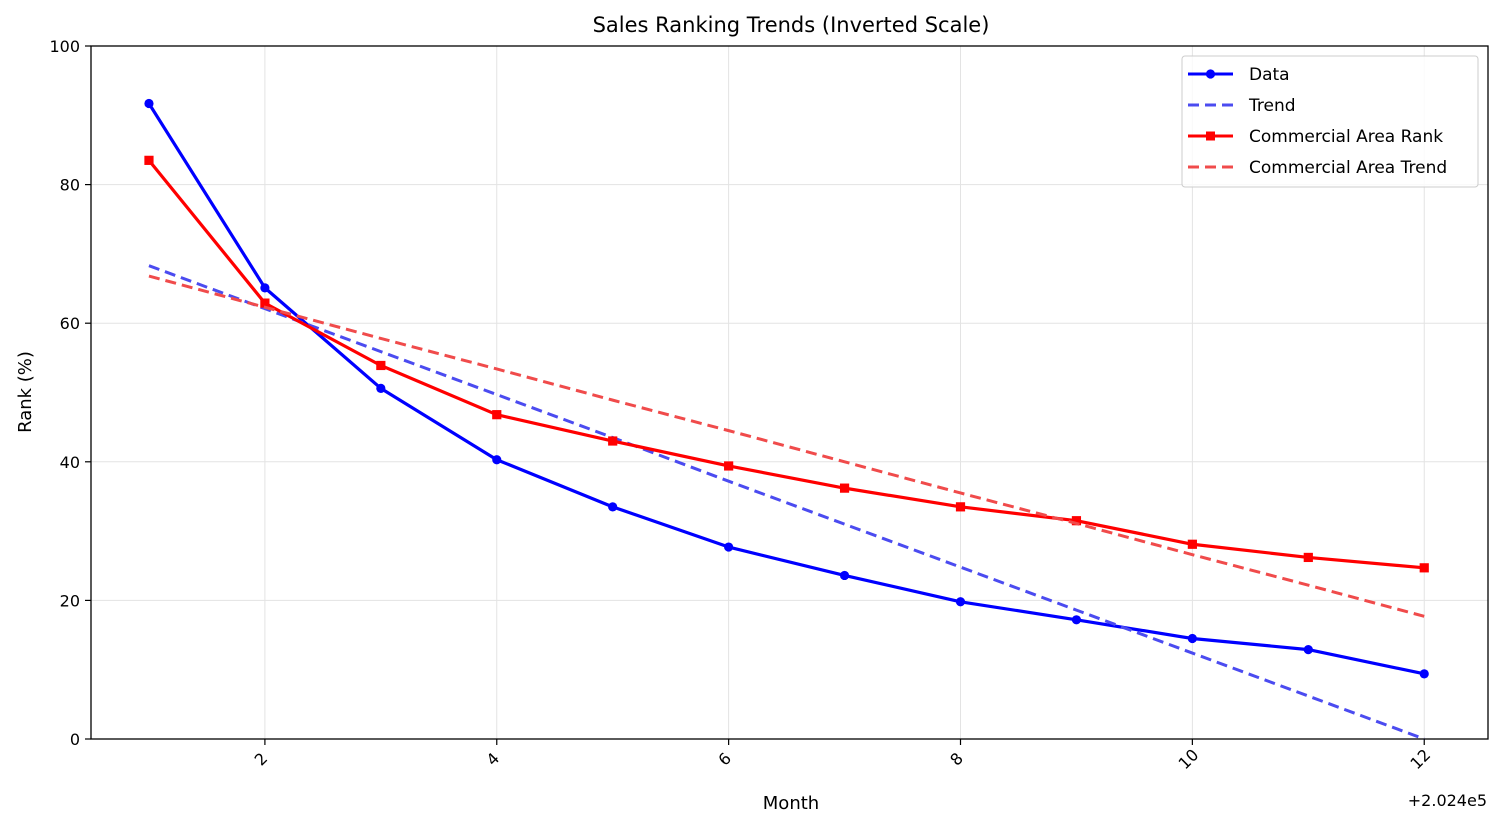 Image resolution: width=1503 pixels, height=829 pixels. What do you see at coordinates (70, 185) in the screenshot?
I see `y-tick-label: 80` at bounding box center [70, 185].